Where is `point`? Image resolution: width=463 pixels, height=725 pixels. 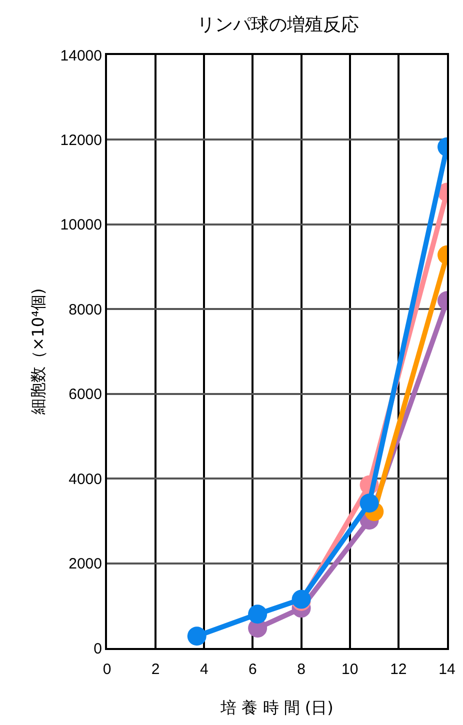 point is located at coordinates (258, 614).